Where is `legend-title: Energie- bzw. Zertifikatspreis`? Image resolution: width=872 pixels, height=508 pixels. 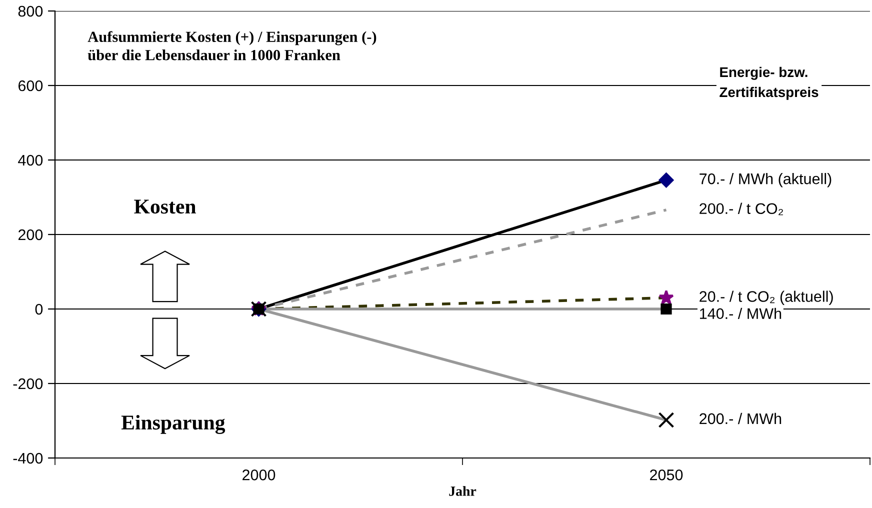 legend-title: Energie- bzw. Zertifikatspreis is located at coordinates (769, 83).